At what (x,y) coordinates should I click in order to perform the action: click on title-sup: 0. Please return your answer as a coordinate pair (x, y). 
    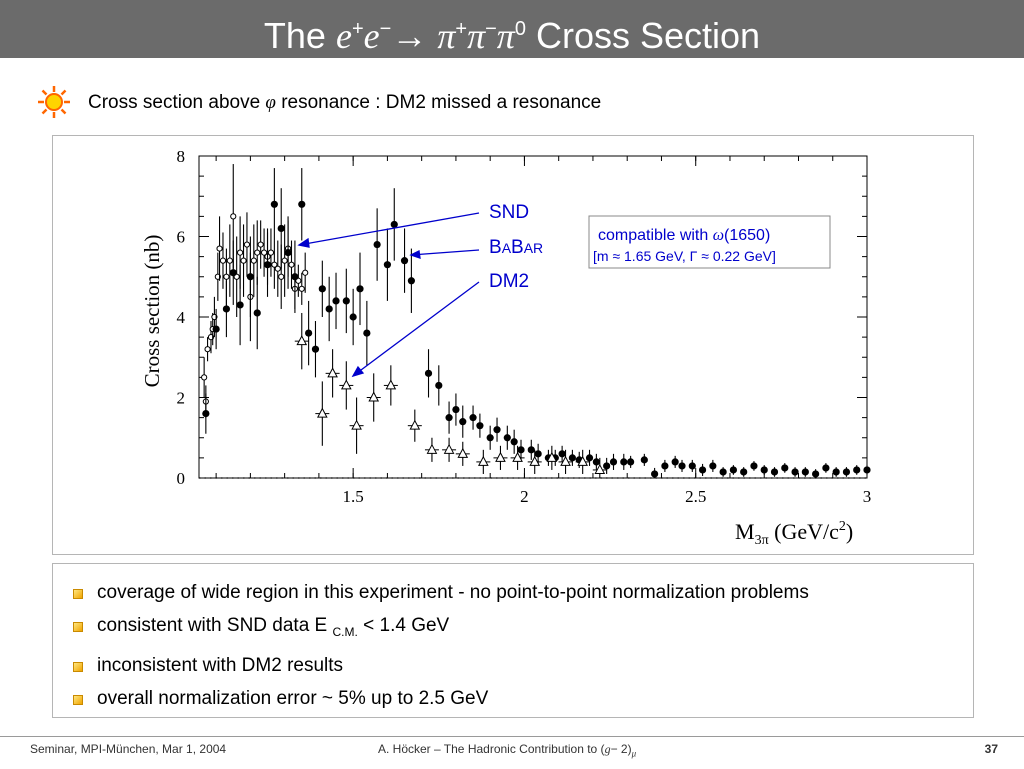
    Looking at the image, I should click on (520, 29).